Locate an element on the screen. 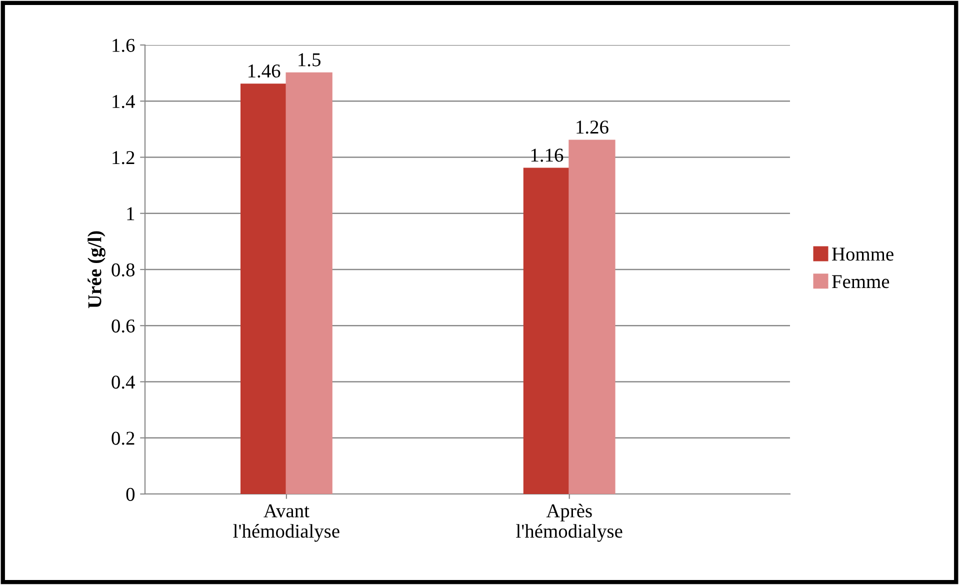 The width and height of the screenshot is (959, 585). data-label: 1.46 is located at coordinates (264, 71).